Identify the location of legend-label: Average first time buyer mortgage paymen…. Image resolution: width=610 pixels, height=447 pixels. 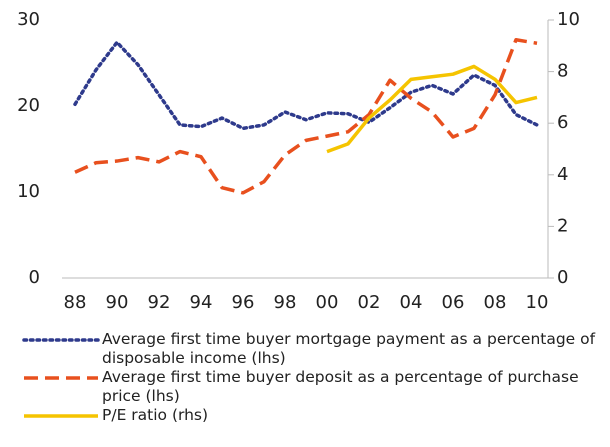
(349, 348).